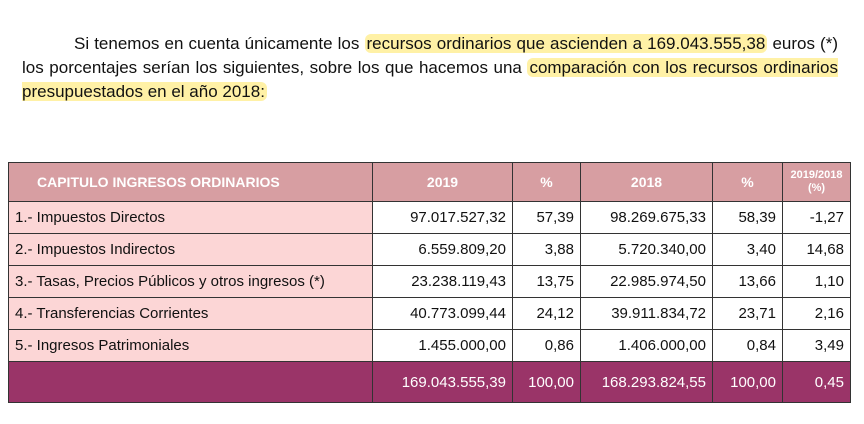  Describe the element at coordinates (190, 217) in the screenshot. I see `row-label: 1.- Impuestos Directos` at that location.